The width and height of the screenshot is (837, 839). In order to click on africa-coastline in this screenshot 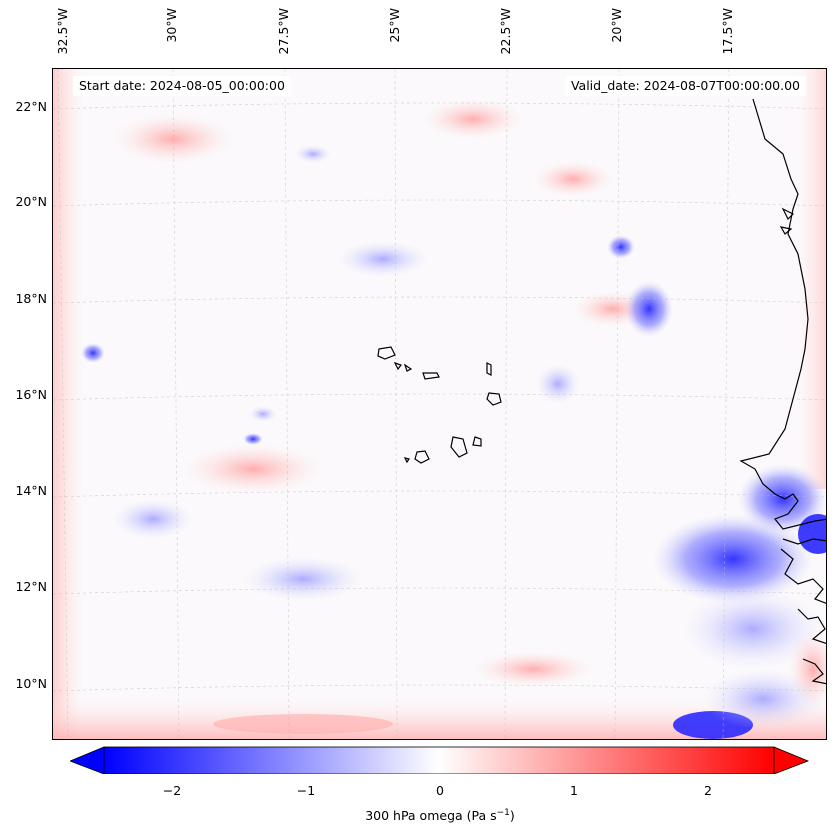, I will do `click(782, 314)`.